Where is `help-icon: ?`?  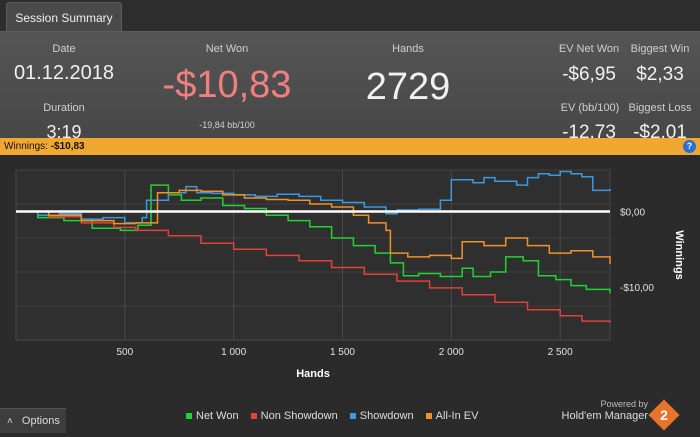
help-icon: ? is located at coordinates (689, 146).